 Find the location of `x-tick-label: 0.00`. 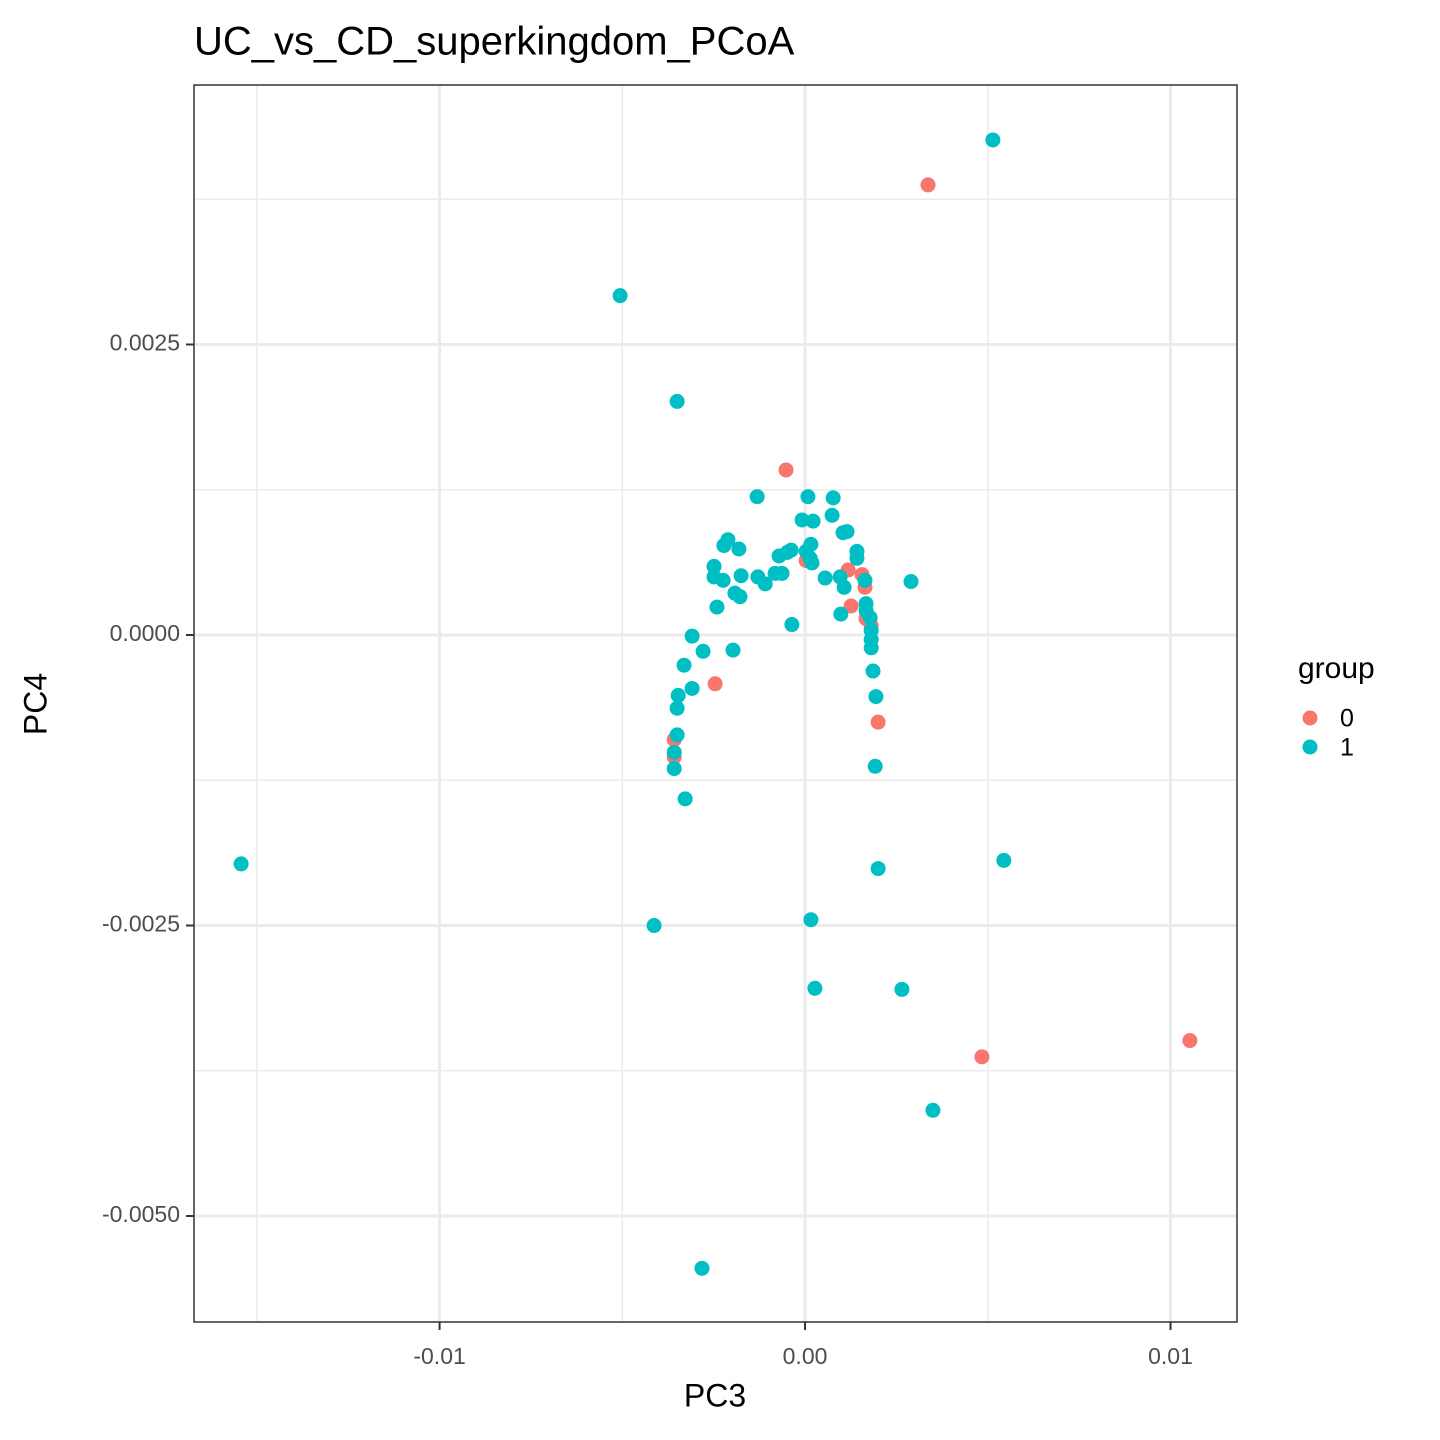

x-tick-label: 0.00 is located at coordinates (805, 1356).